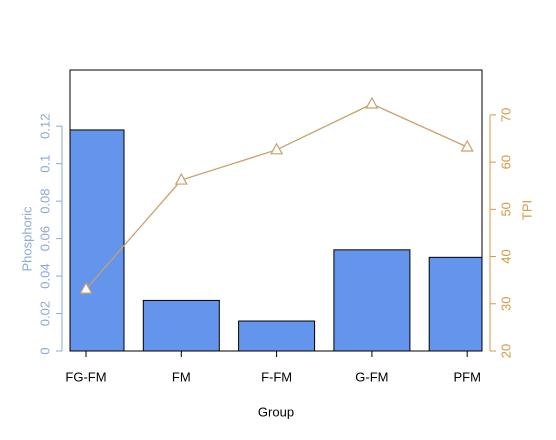 The image size is (556, 440). What do you see at coordinates (505, 256) in the screenshot?
I see `y2-tick-label: 40` at bounding box center [505, 256].